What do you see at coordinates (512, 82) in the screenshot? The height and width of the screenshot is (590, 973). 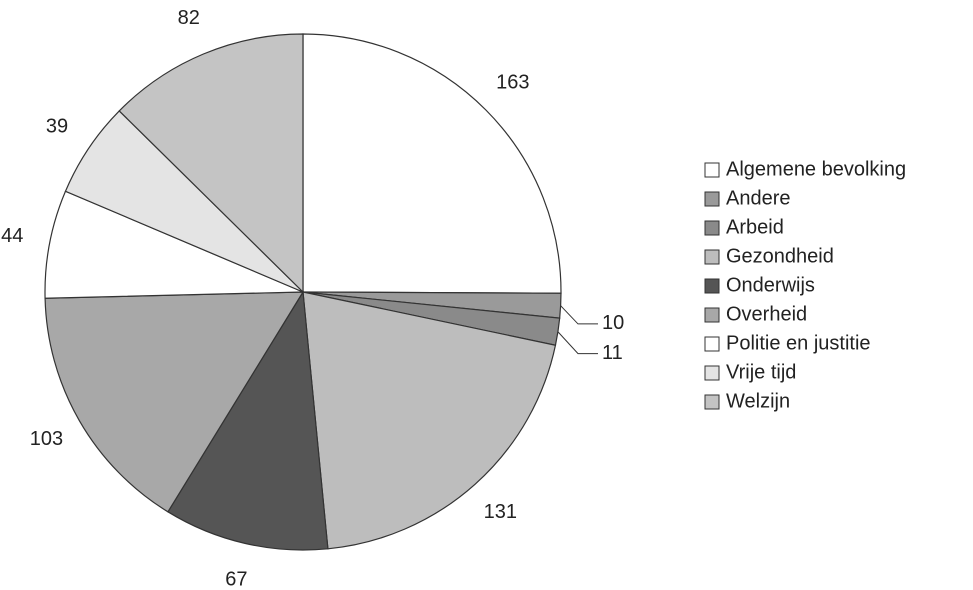 I see `data-label: 163` at bounding box center [512, 82].